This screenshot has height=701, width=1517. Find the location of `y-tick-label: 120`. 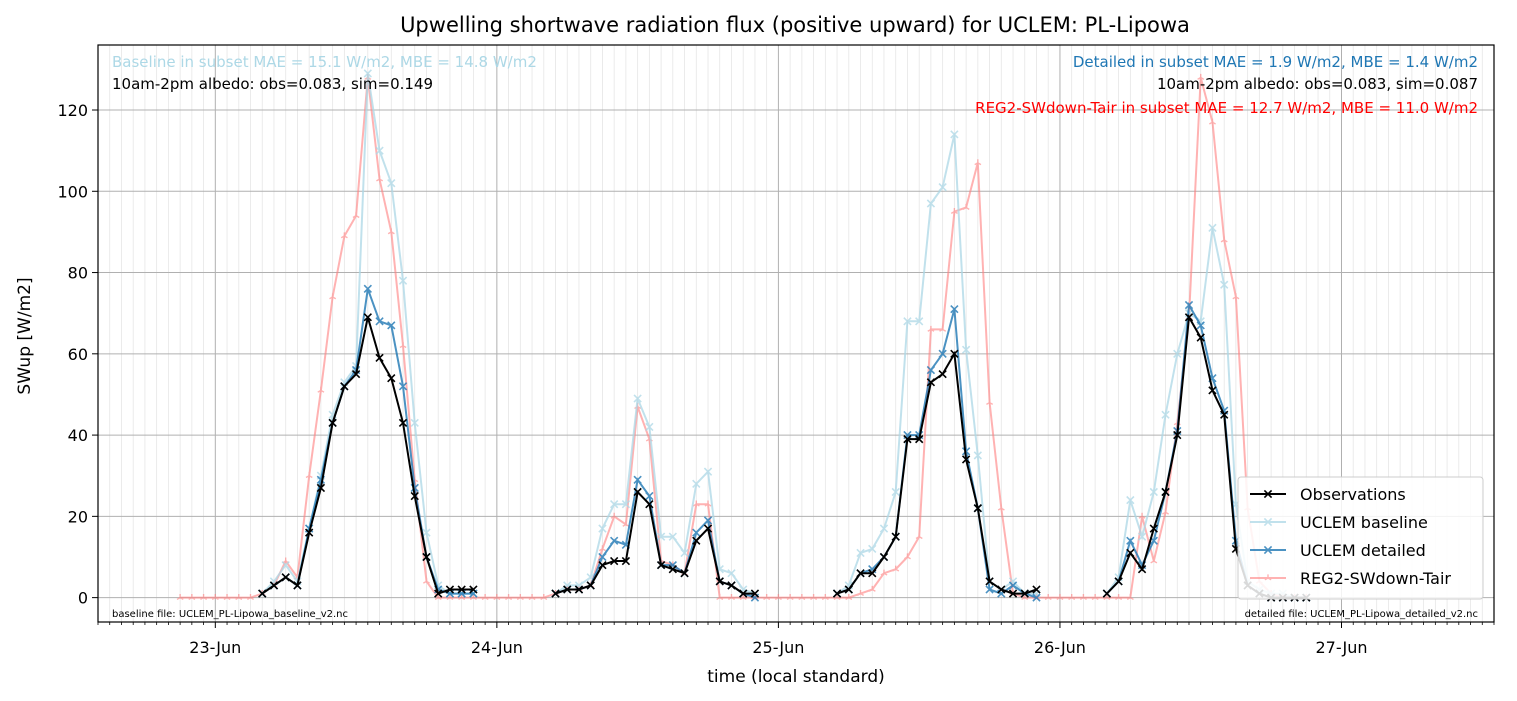

y-tick-label: 120 is located at coordinates (72, 110).